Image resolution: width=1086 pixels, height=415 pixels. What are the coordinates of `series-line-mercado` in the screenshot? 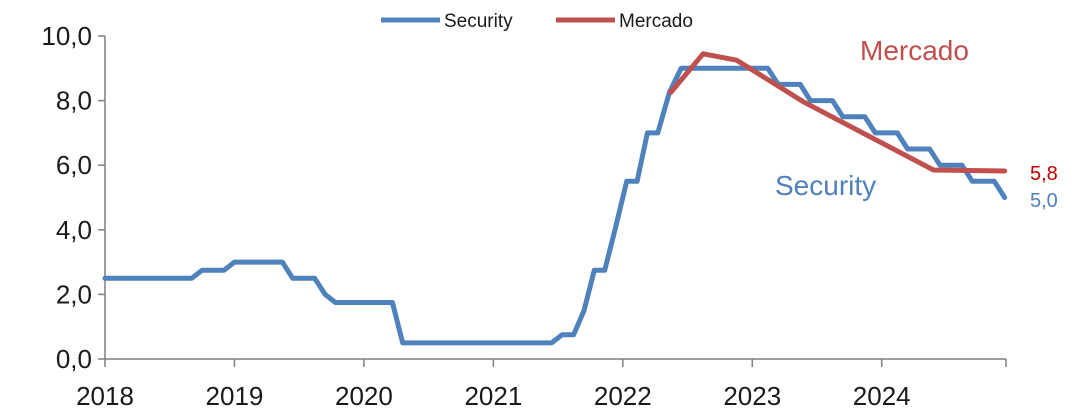 It's located at (838, 112).